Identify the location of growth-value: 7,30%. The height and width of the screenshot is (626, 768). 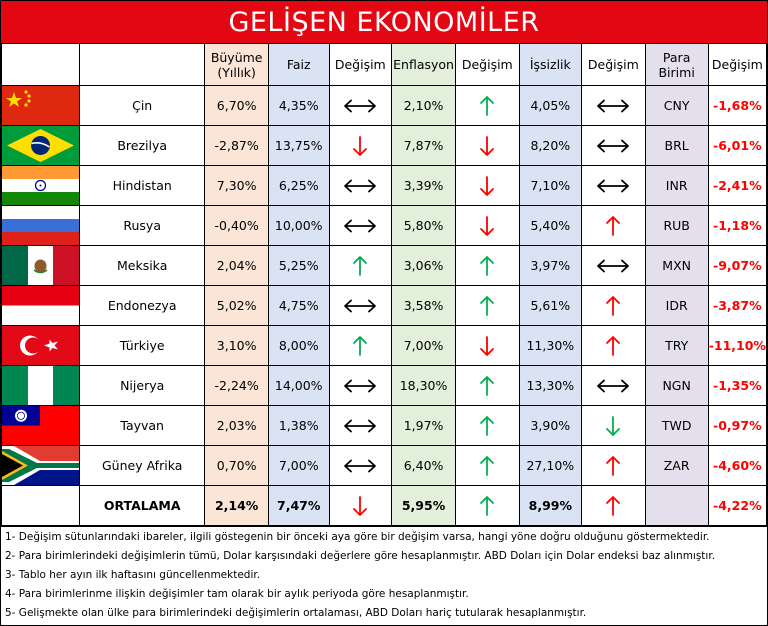
(236, 185).